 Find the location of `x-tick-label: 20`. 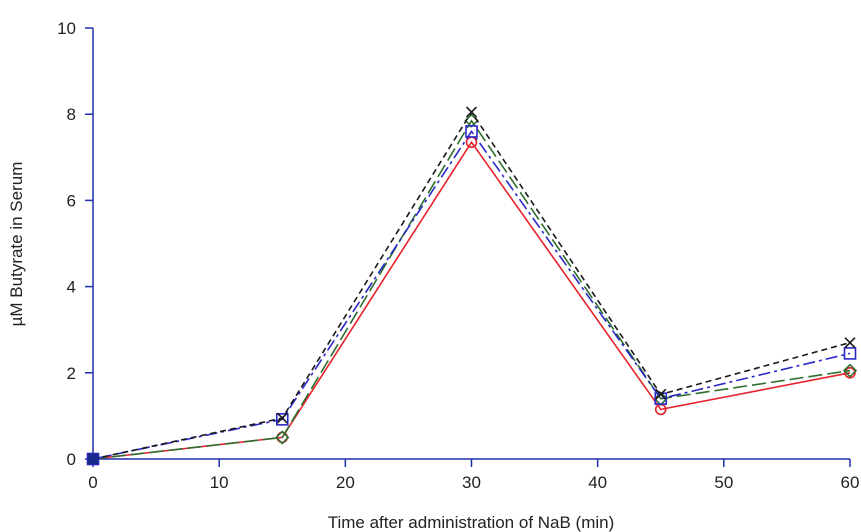

x-tick-label: 20 is located at coordinates (345, 482).